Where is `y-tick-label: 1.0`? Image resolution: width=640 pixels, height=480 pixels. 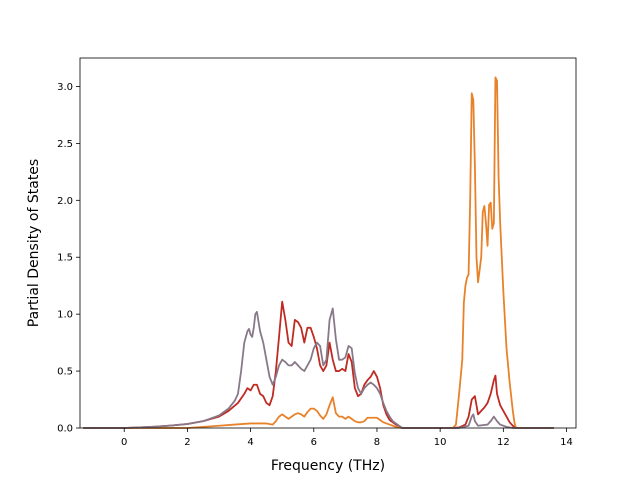 y-tick-label: 1.0 is located at coordinates (65, 315).